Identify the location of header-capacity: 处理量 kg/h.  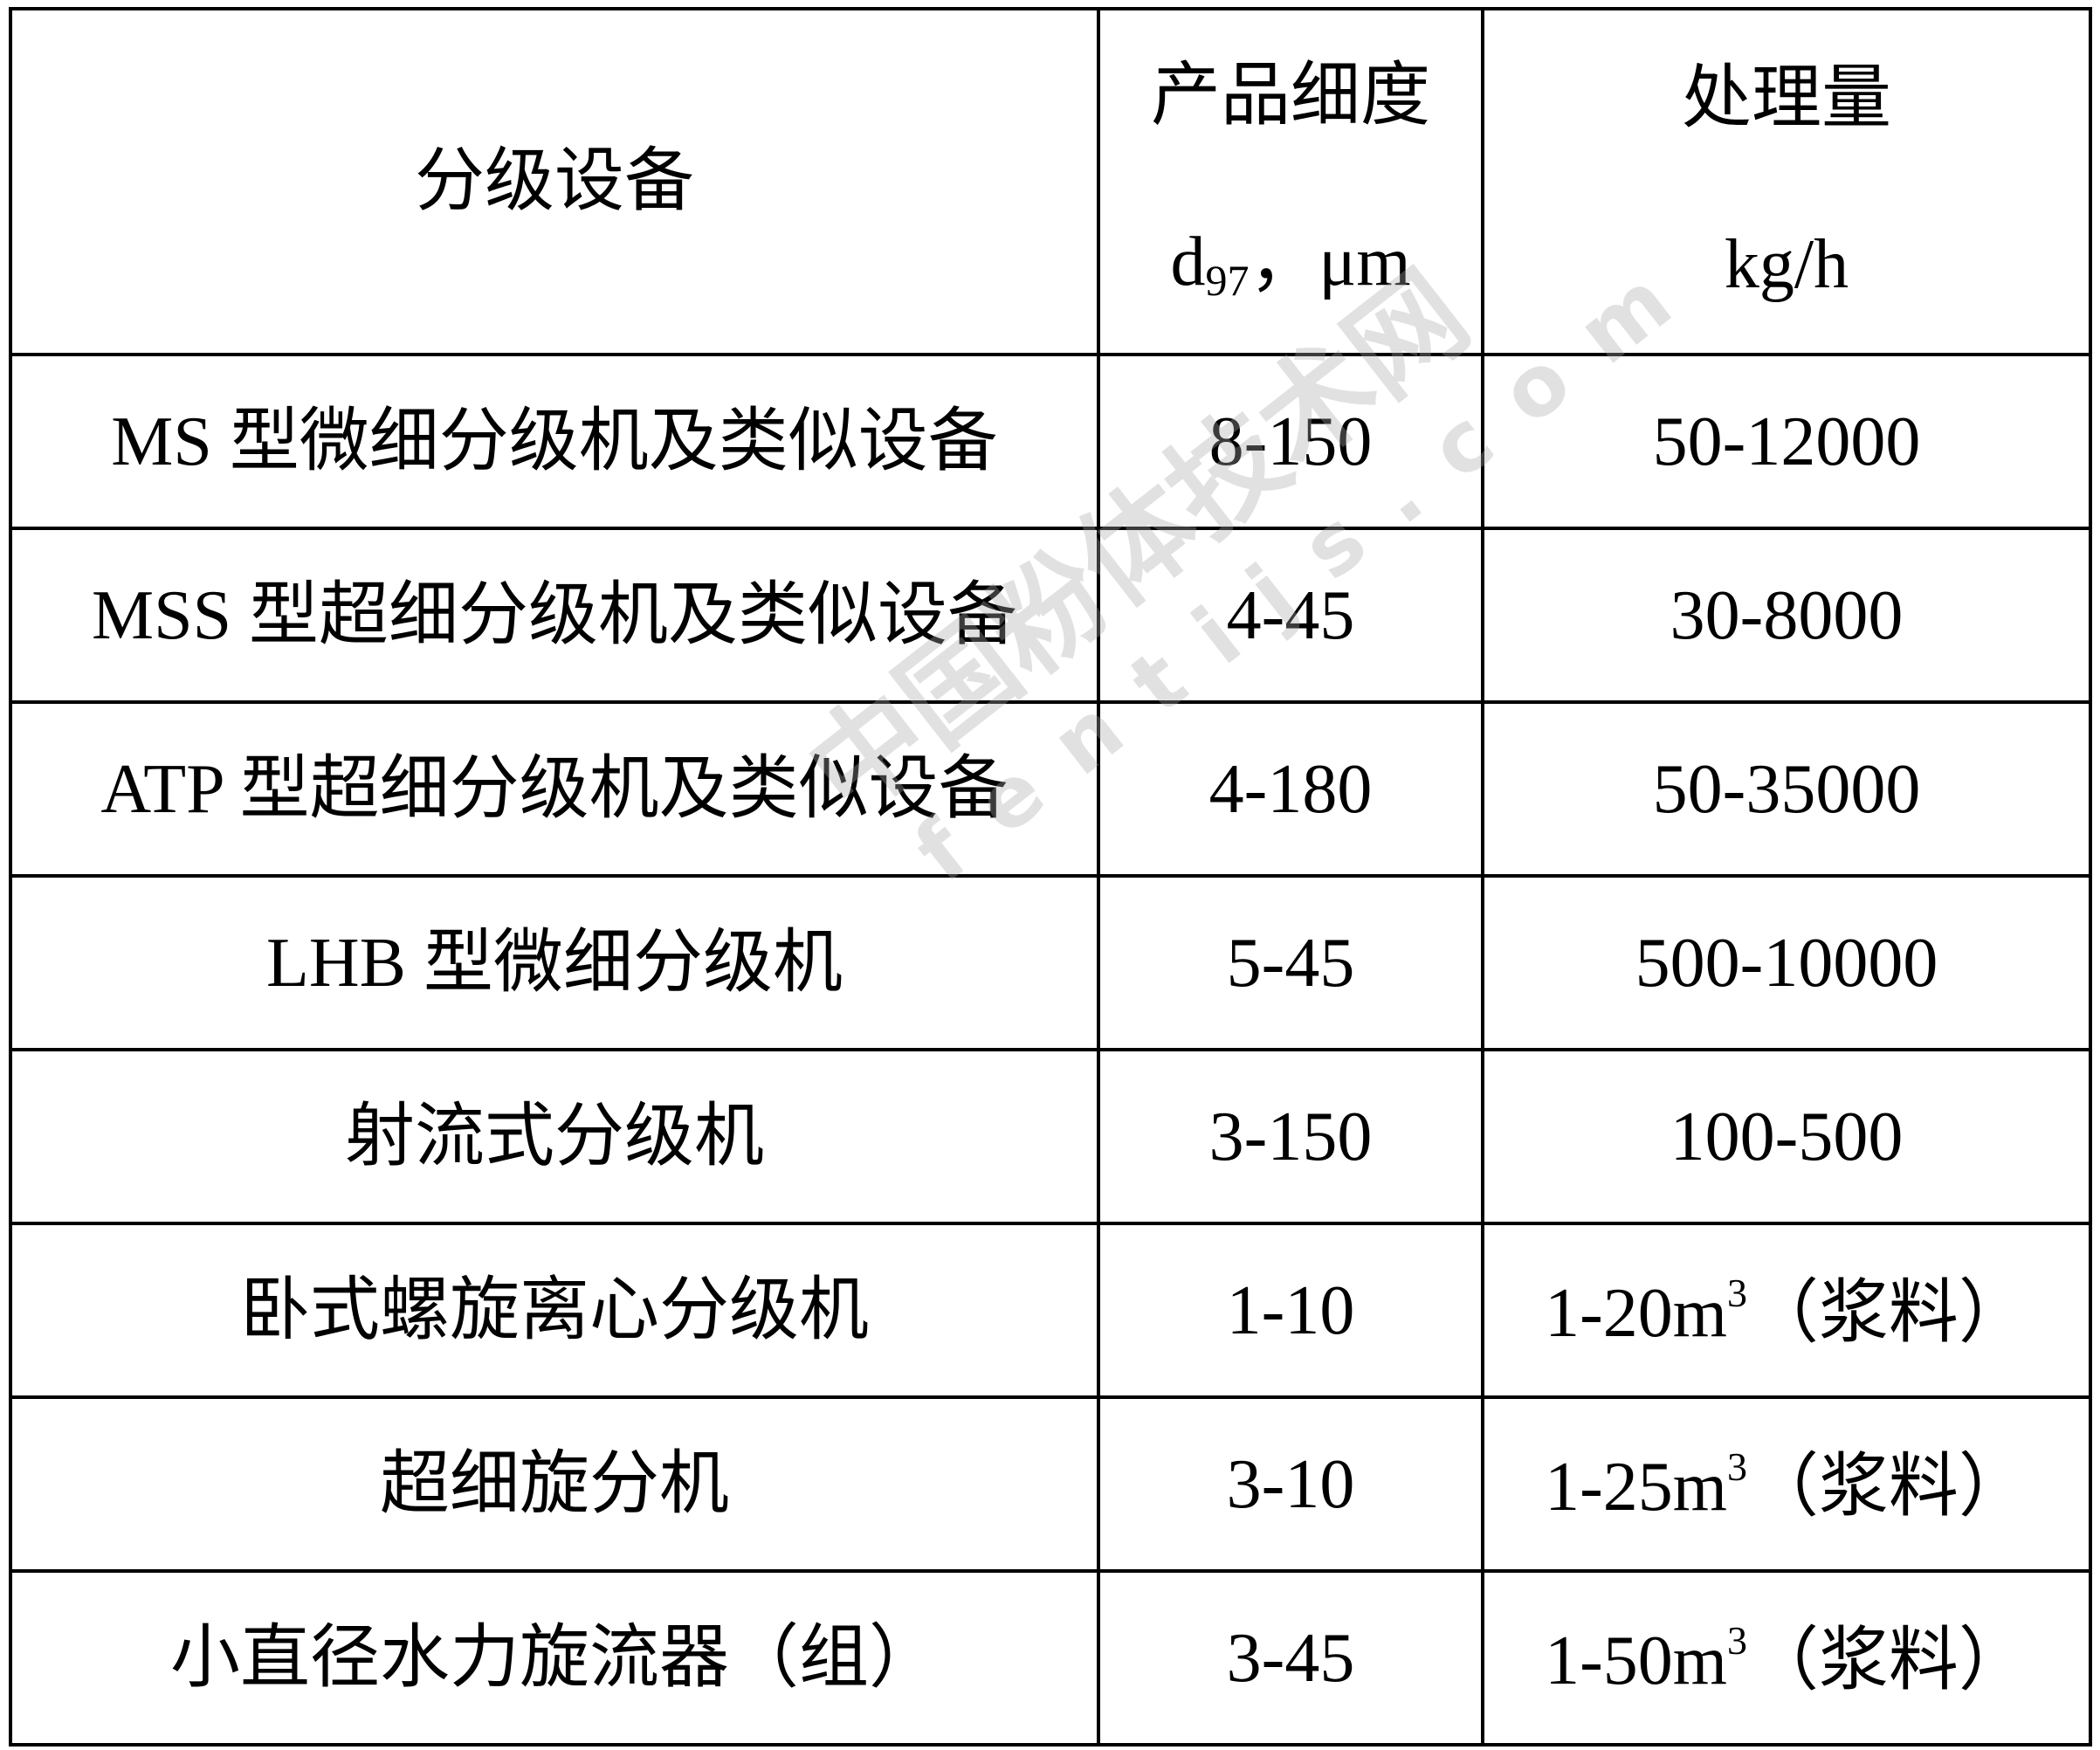
(1786, 181).